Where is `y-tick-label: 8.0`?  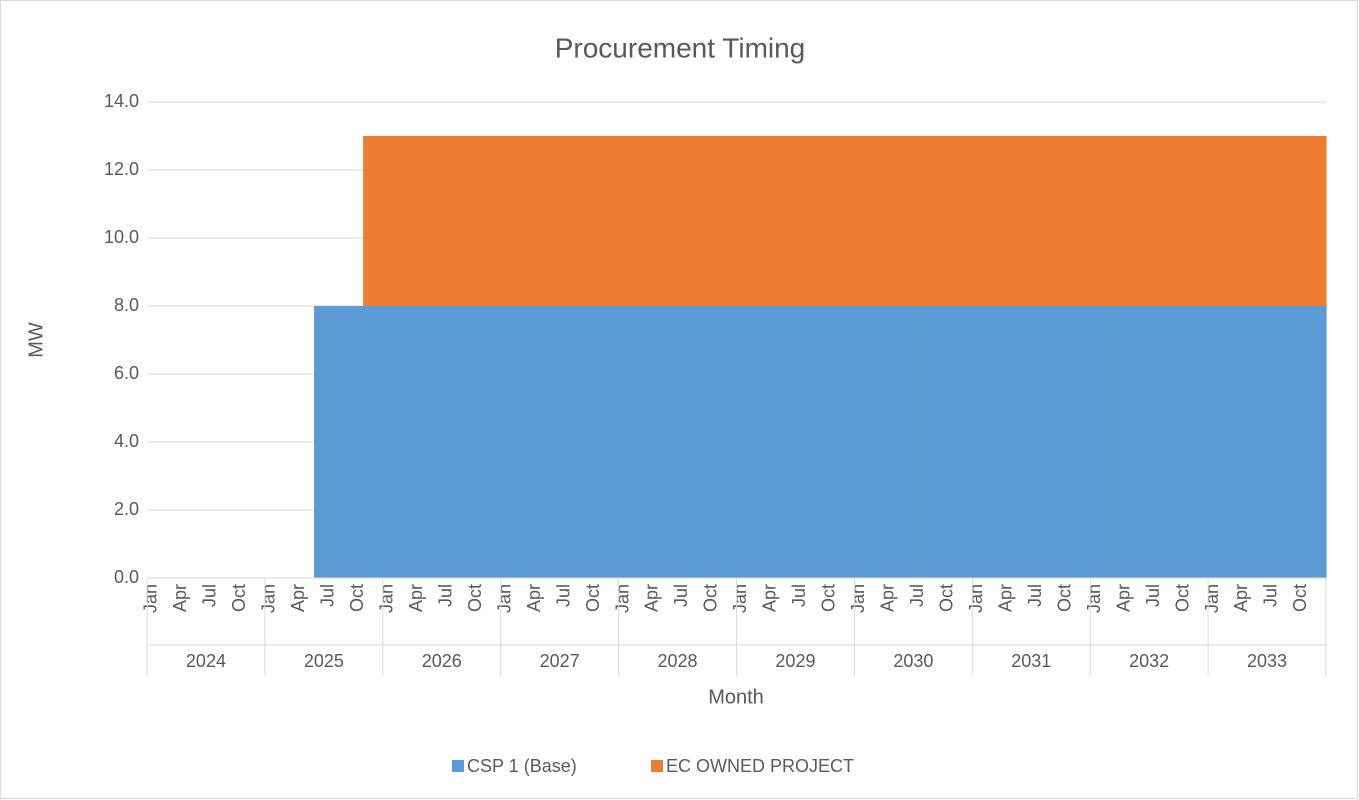 y-tick-label: 8.0 is located at coordinates (126, 305).